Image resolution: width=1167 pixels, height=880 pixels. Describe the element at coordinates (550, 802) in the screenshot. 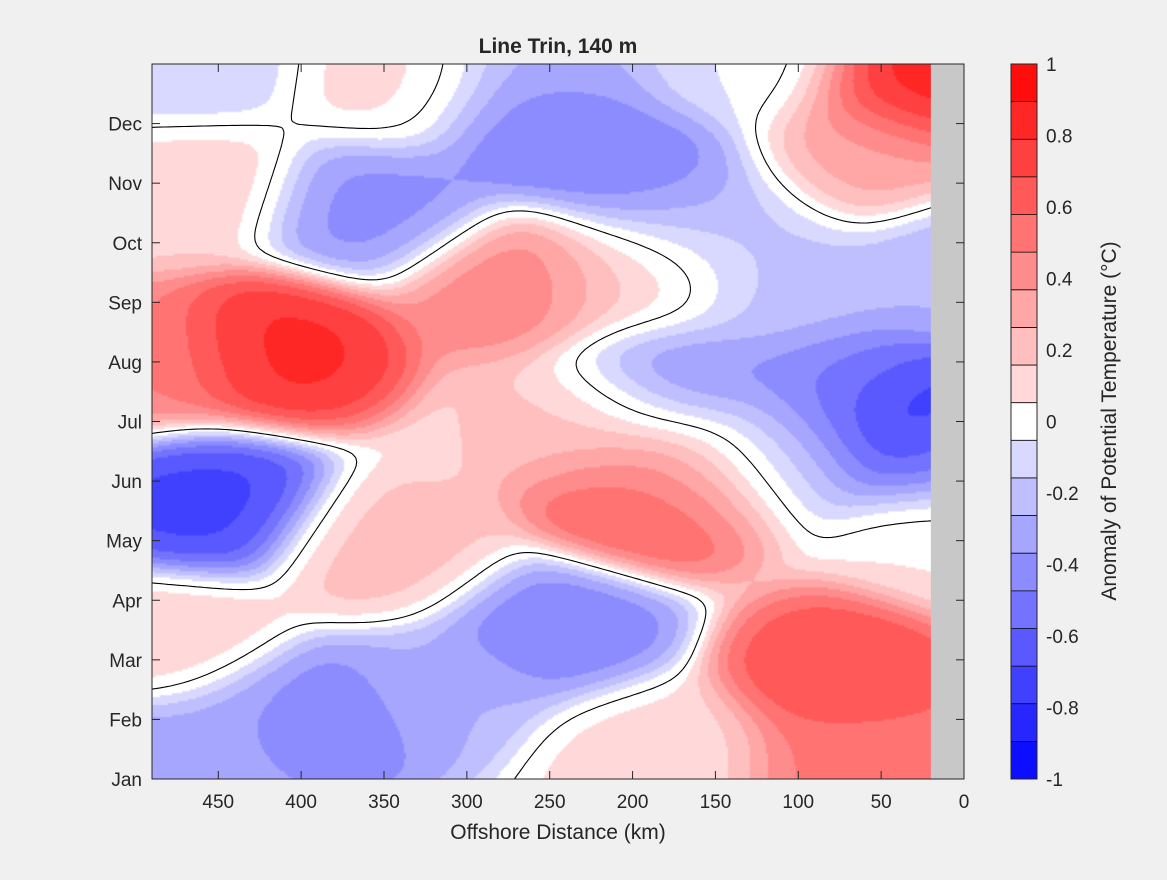

I see `x-tick-label: 250` at that location.